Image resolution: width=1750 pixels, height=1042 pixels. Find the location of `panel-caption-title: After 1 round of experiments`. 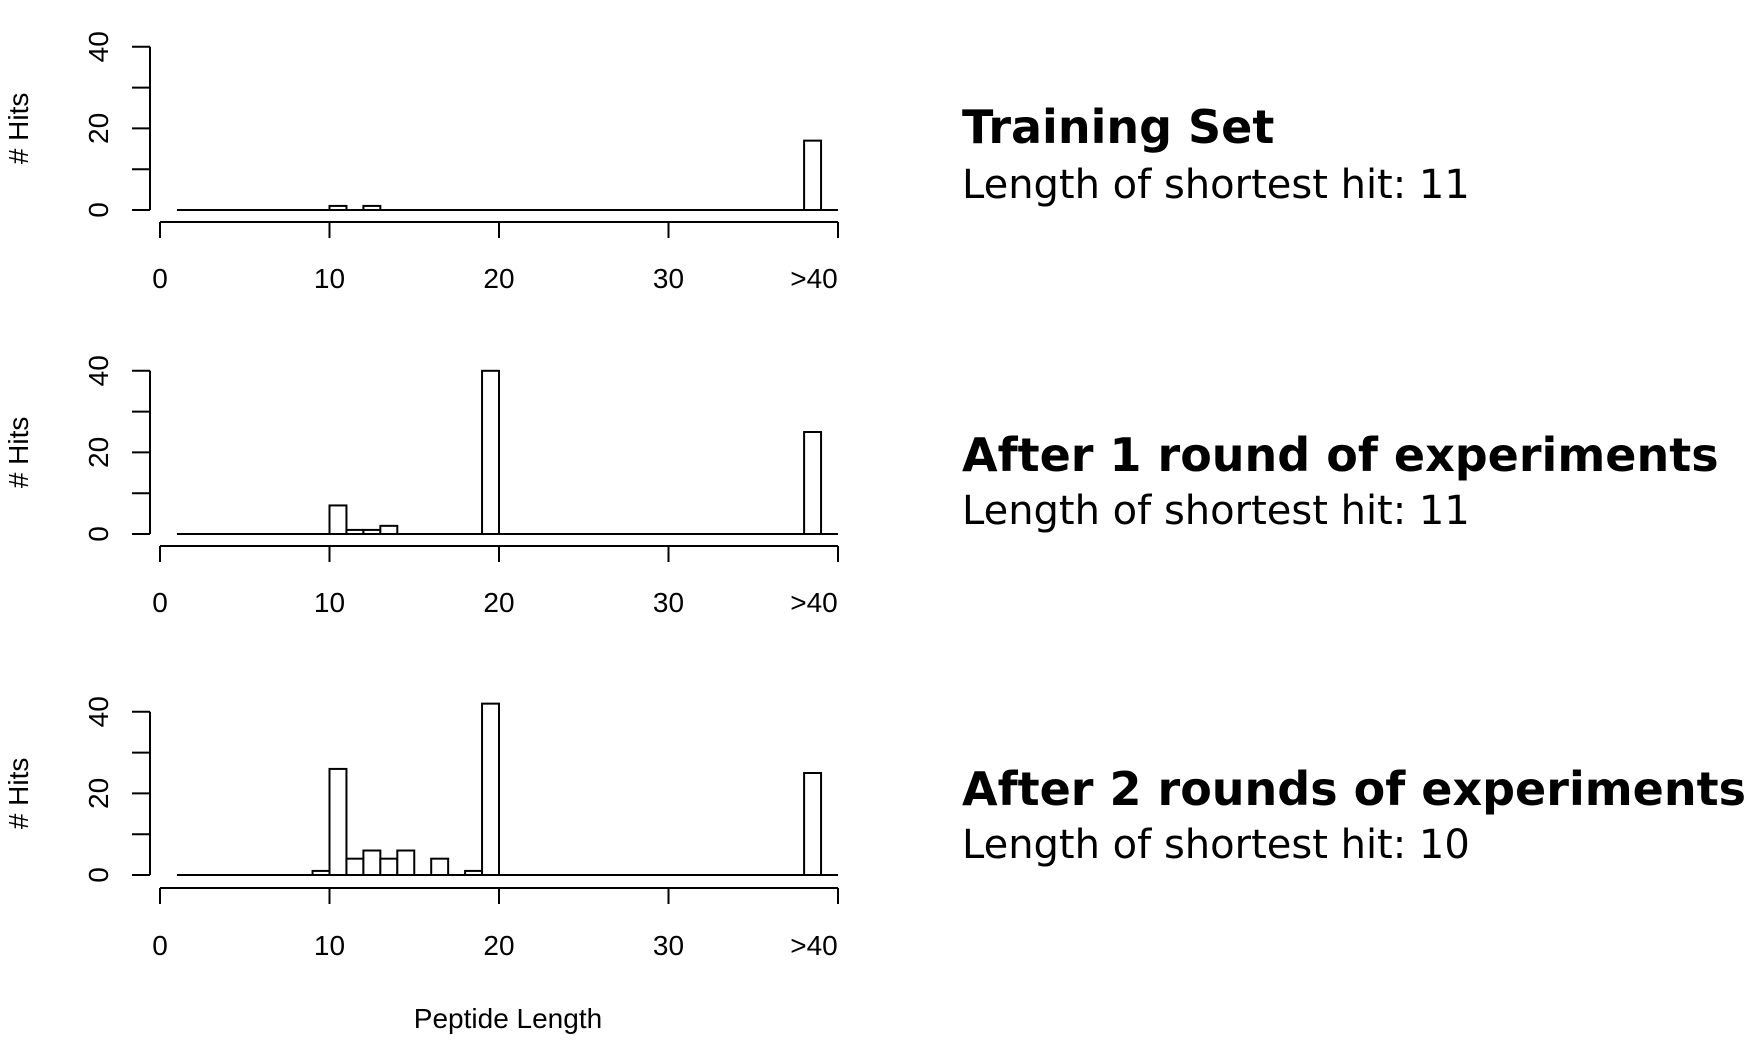

panel-caption-title: After 1 round of experiments is located at coordinates (1340, 455).